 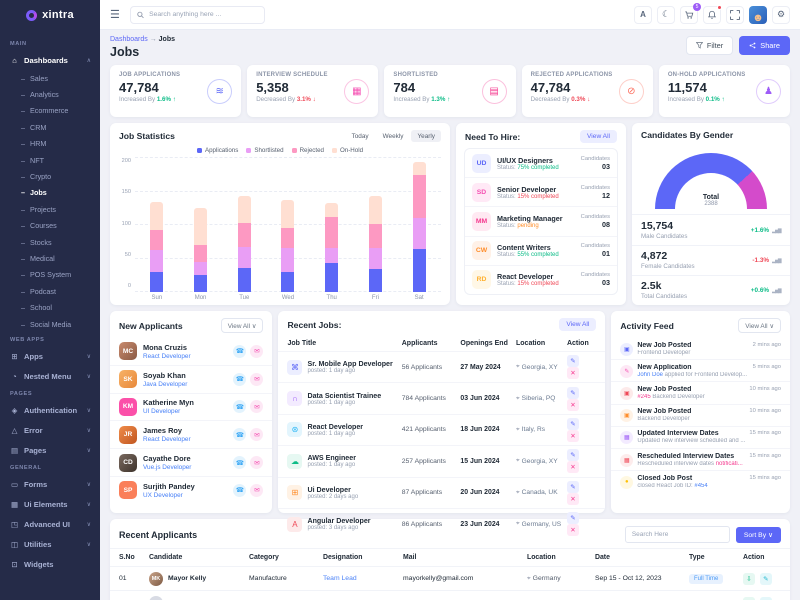 I want to click on applicant-list-item: MC Mona Cruzis React Developer ☎ ✉, so click(x=191, y=351).